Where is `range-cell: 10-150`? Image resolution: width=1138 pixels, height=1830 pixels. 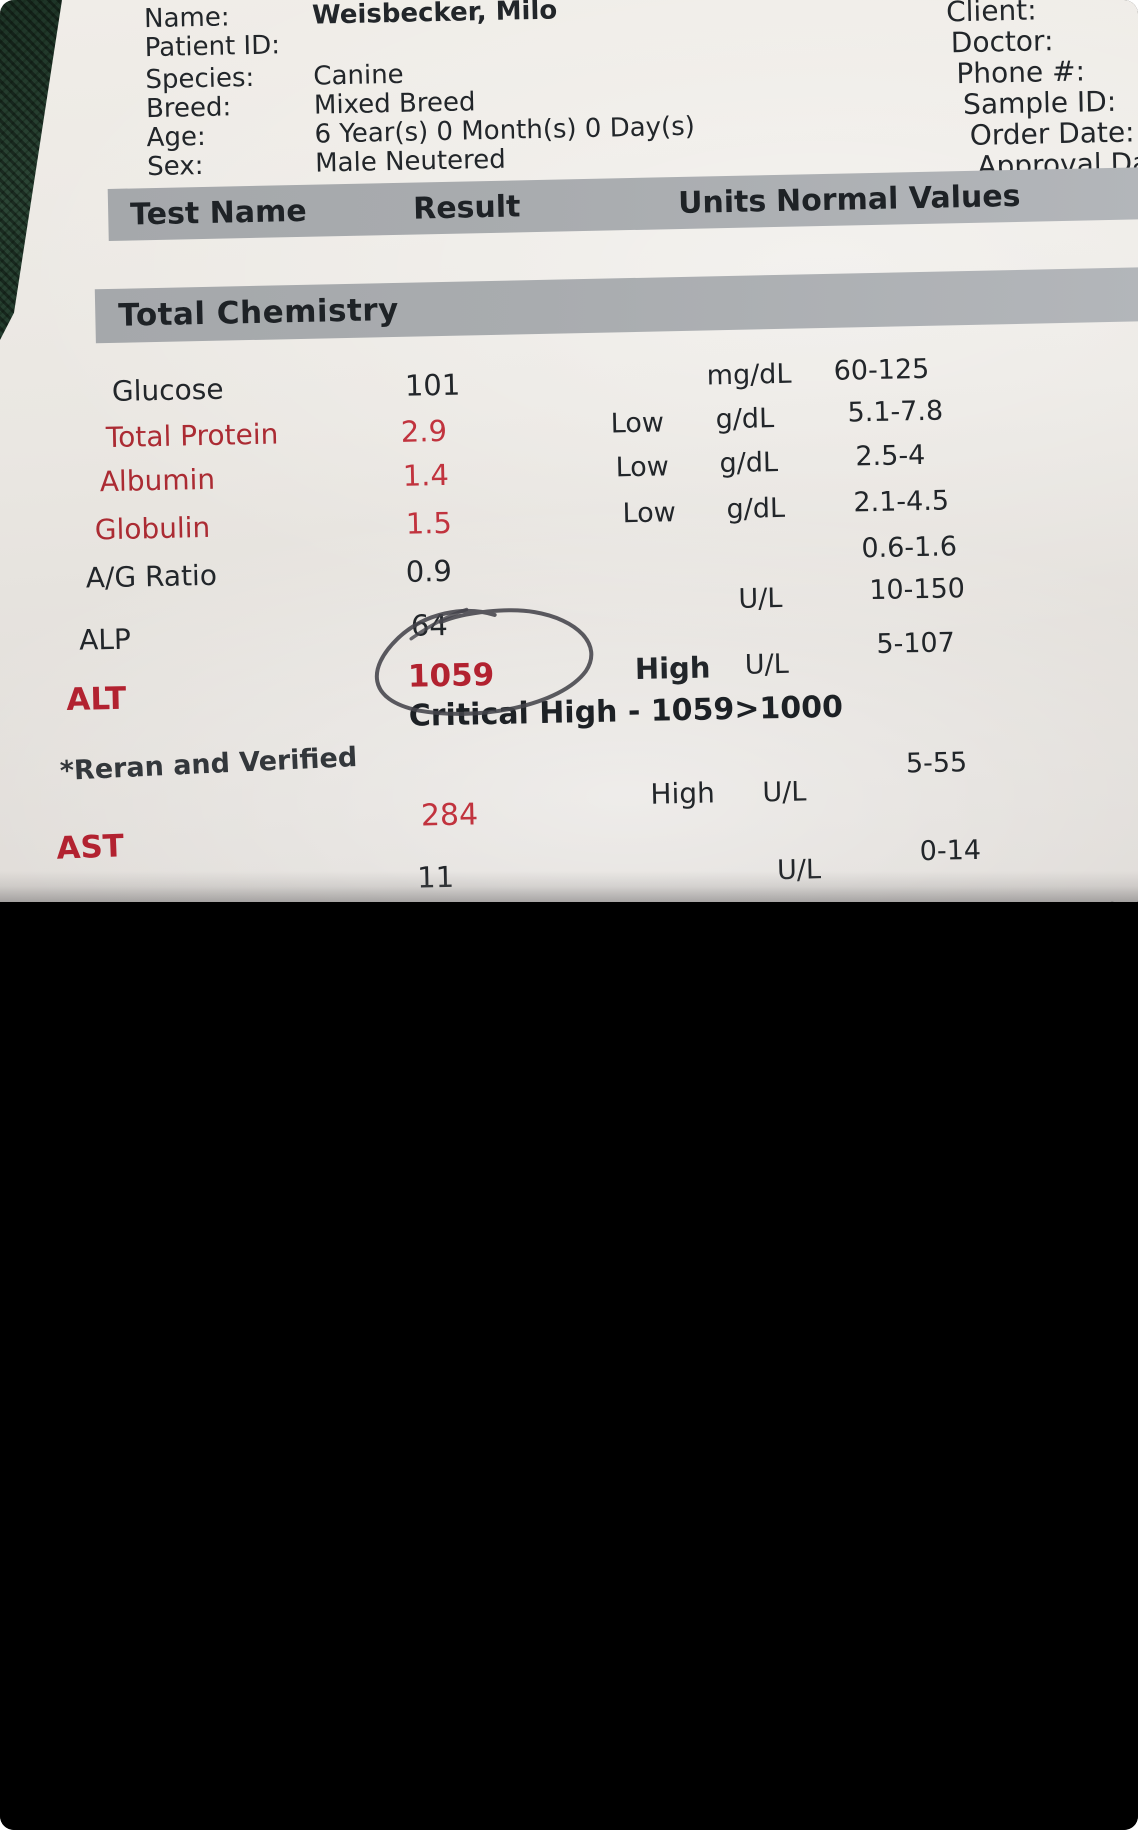
range-cell: 10-150 is located at coordinates (917, 590).